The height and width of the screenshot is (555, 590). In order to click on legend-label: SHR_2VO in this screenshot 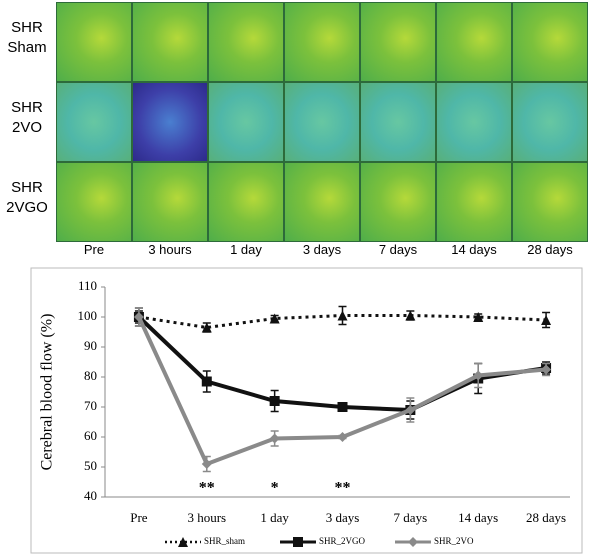, I will do `click(454, 541)`.